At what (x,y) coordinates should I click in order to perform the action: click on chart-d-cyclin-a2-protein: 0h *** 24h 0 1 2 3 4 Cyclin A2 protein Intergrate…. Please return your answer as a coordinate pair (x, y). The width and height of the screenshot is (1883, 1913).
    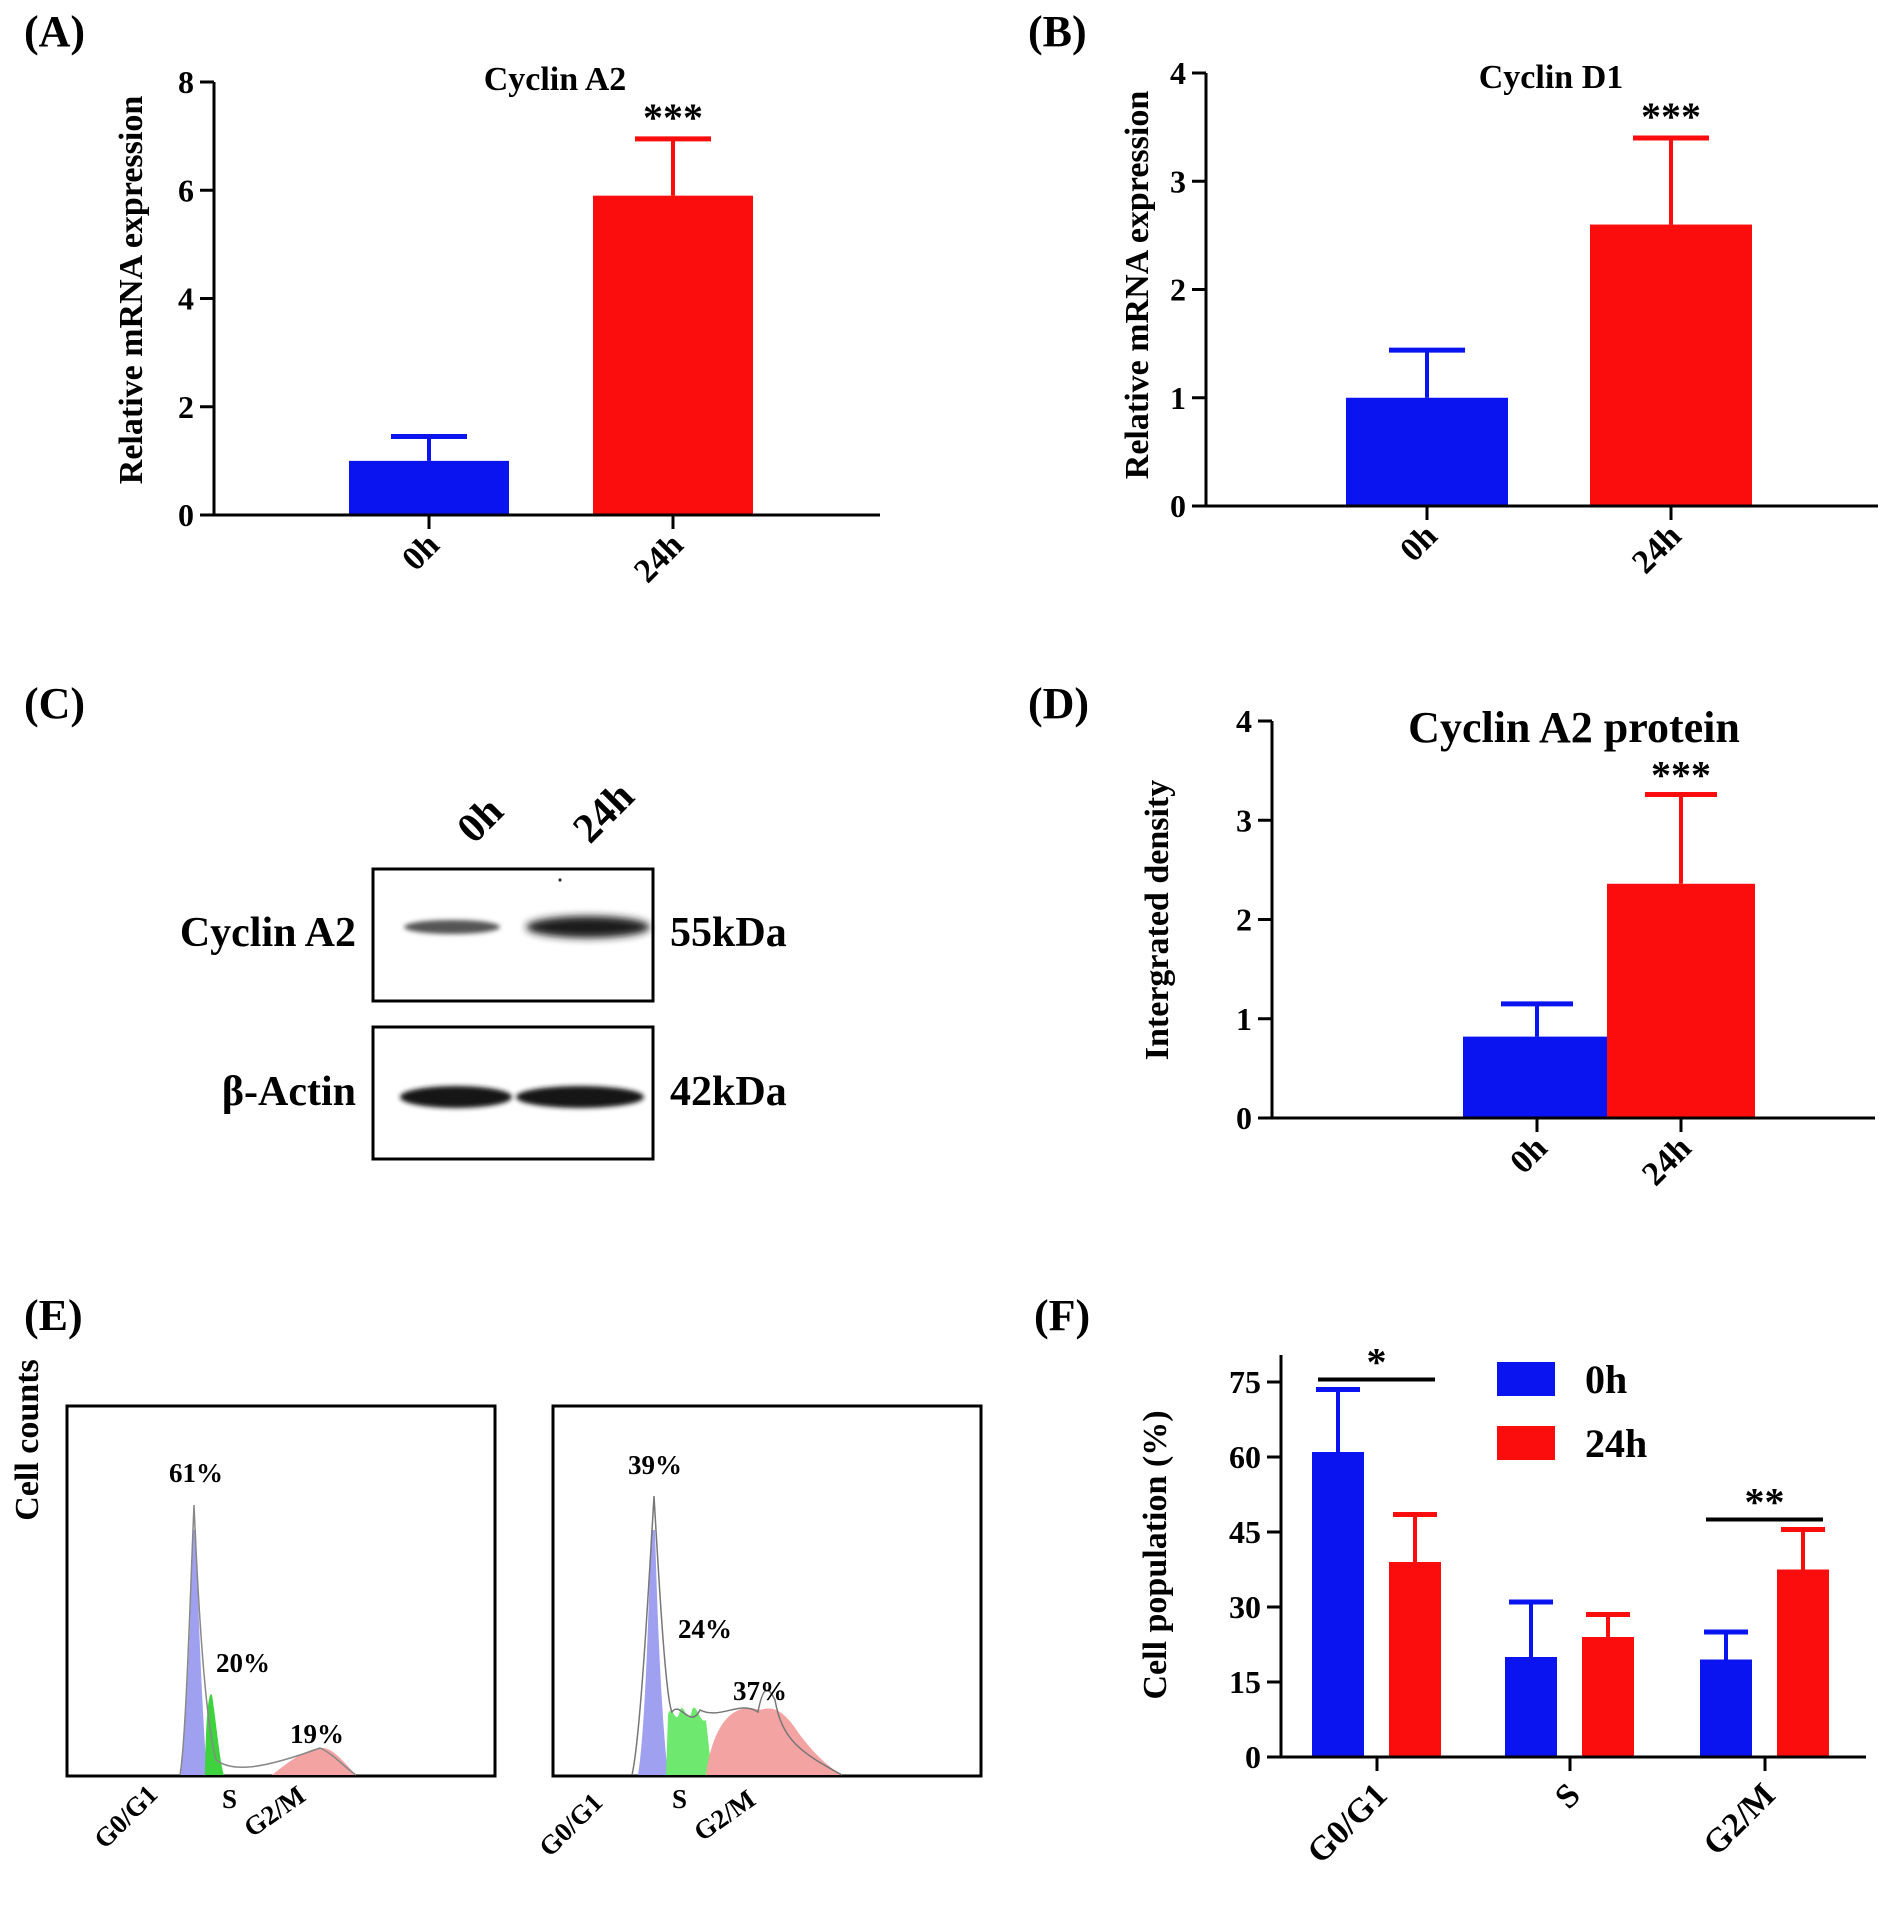
    Looking at the image, I should click on (1507, 948).